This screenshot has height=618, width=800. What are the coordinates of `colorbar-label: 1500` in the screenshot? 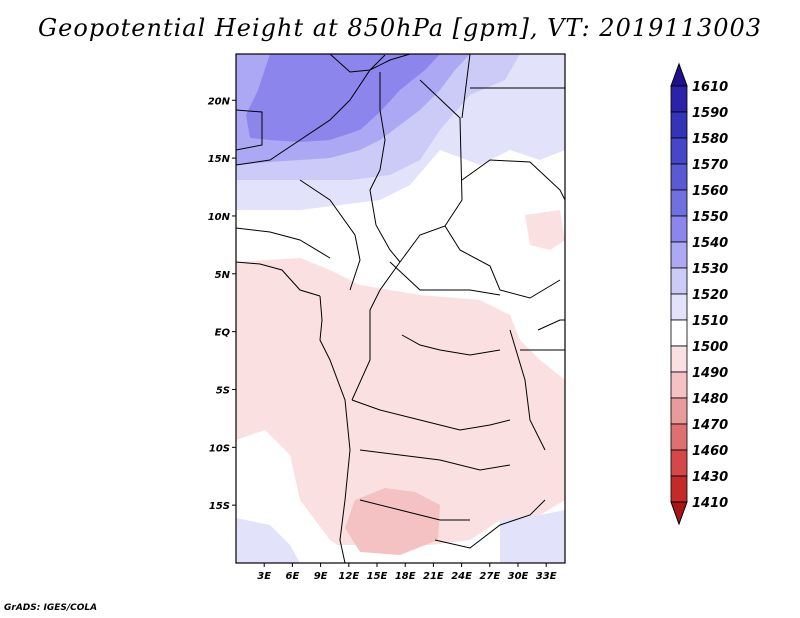 It's located at (710, 347).